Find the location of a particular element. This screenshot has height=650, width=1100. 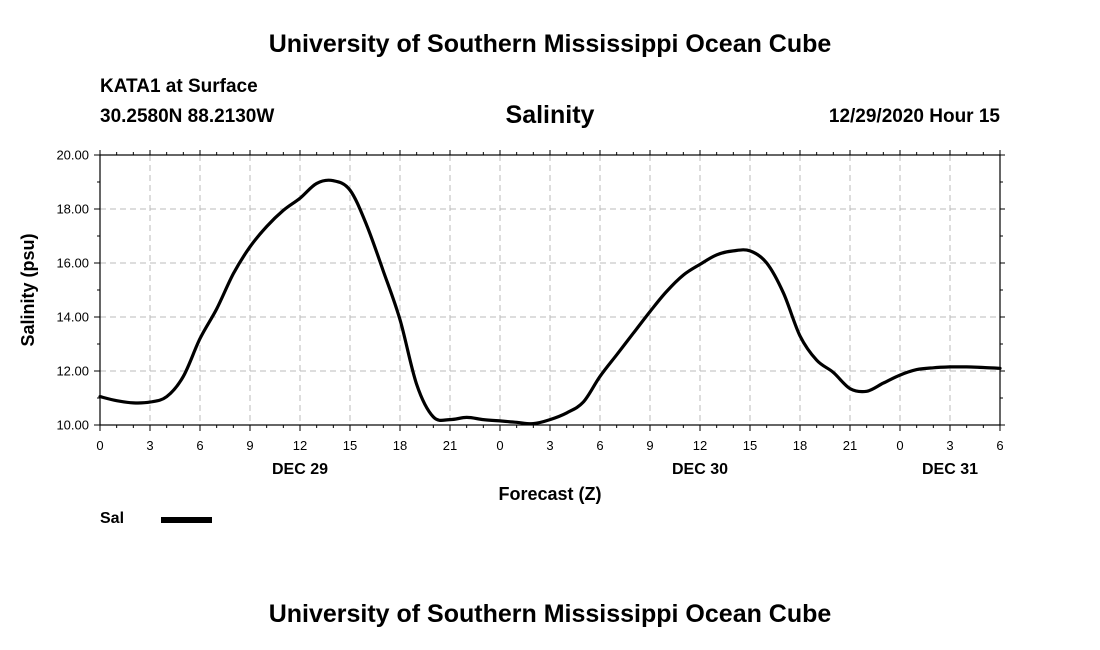

coordinates-label: 30.2580N 88.2130W is located at coordinates (187, 116).